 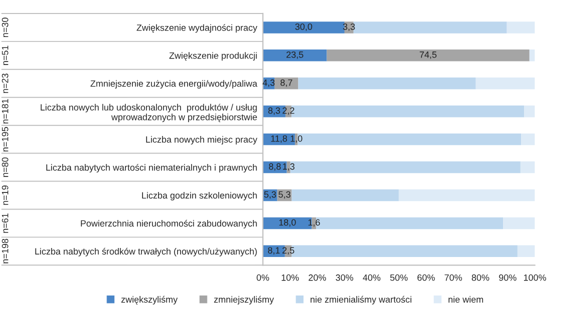 What do you see at coordinates (453, 277) in the screenshot?
I see `x-tick-label: 70%` at bounding box center [453, 277].